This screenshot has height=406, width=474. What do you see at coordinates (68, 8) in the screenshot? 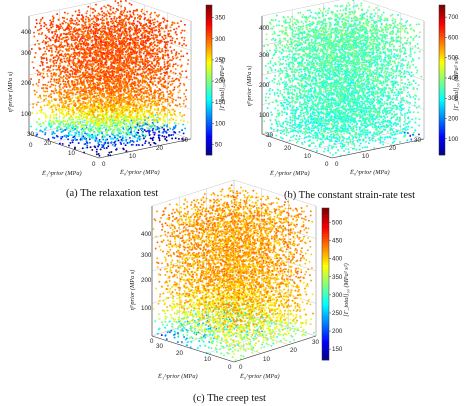
I see `grid-line` at bounding box center [68, 8].